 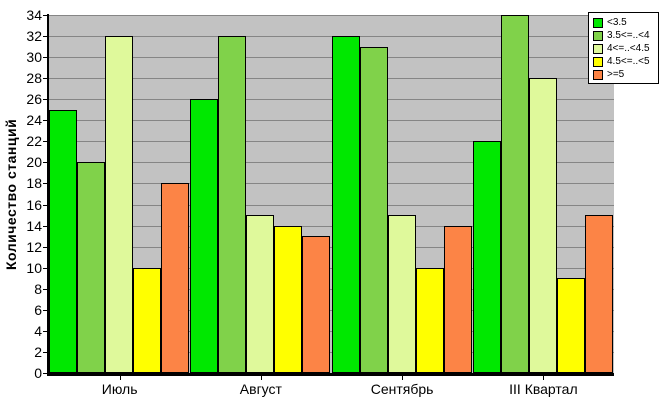 What do you see at coordinates (34, 267) in the screenshot?
I see `y-tick-label: 10` at bounding box center [34, 267].